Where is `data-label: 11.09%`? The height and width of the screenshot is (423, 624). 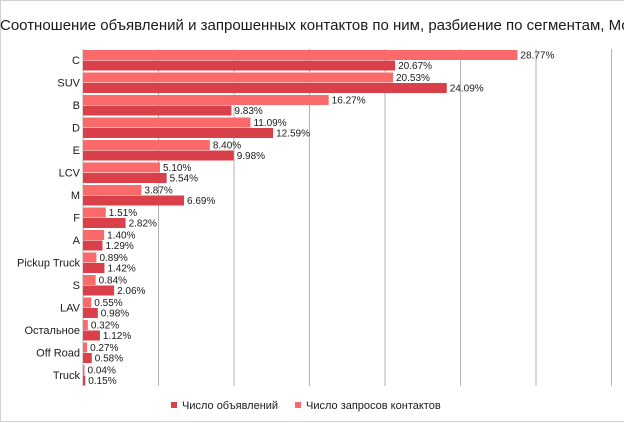
data-label: 11.09% is located at coordinates (269, 123).